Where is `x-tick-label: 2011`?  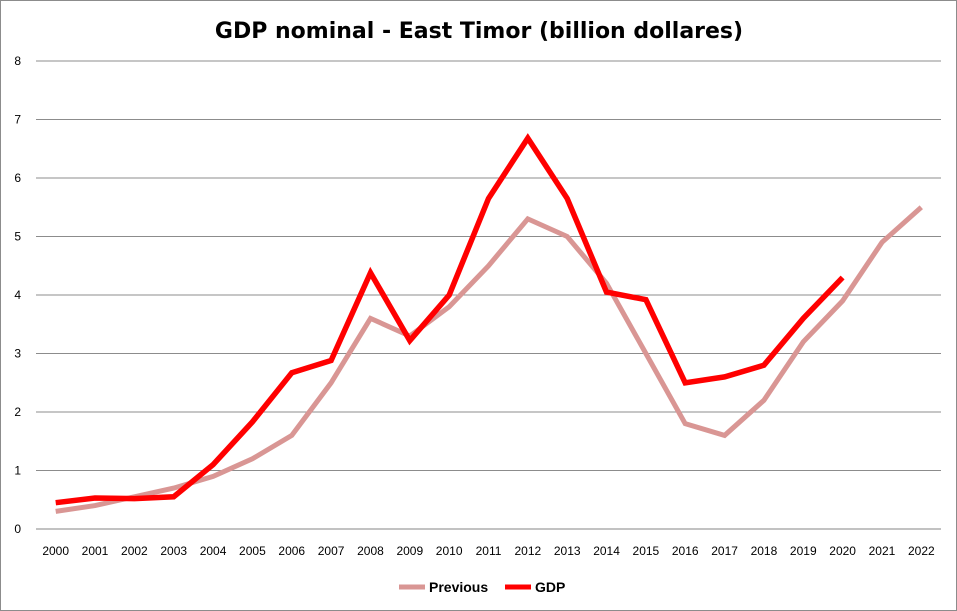 x-tick-label: 2011 is located at coordinates (489, 551).